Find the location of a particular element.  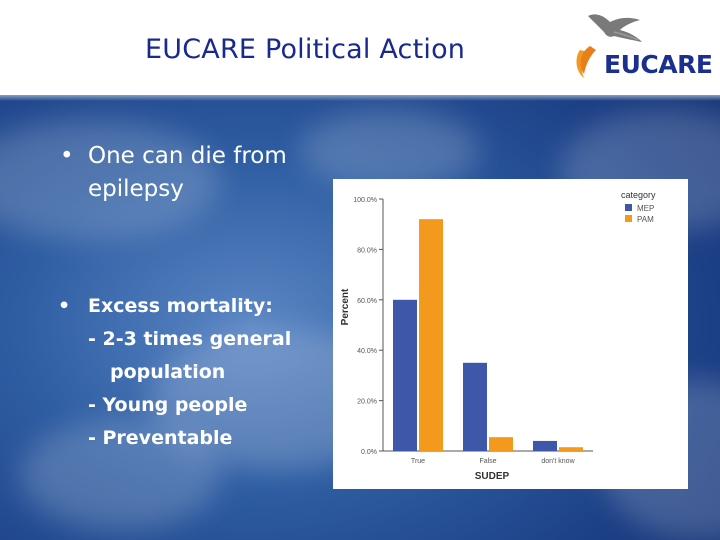

legend-label-pam: PAM is located at coordinates (645, 219).